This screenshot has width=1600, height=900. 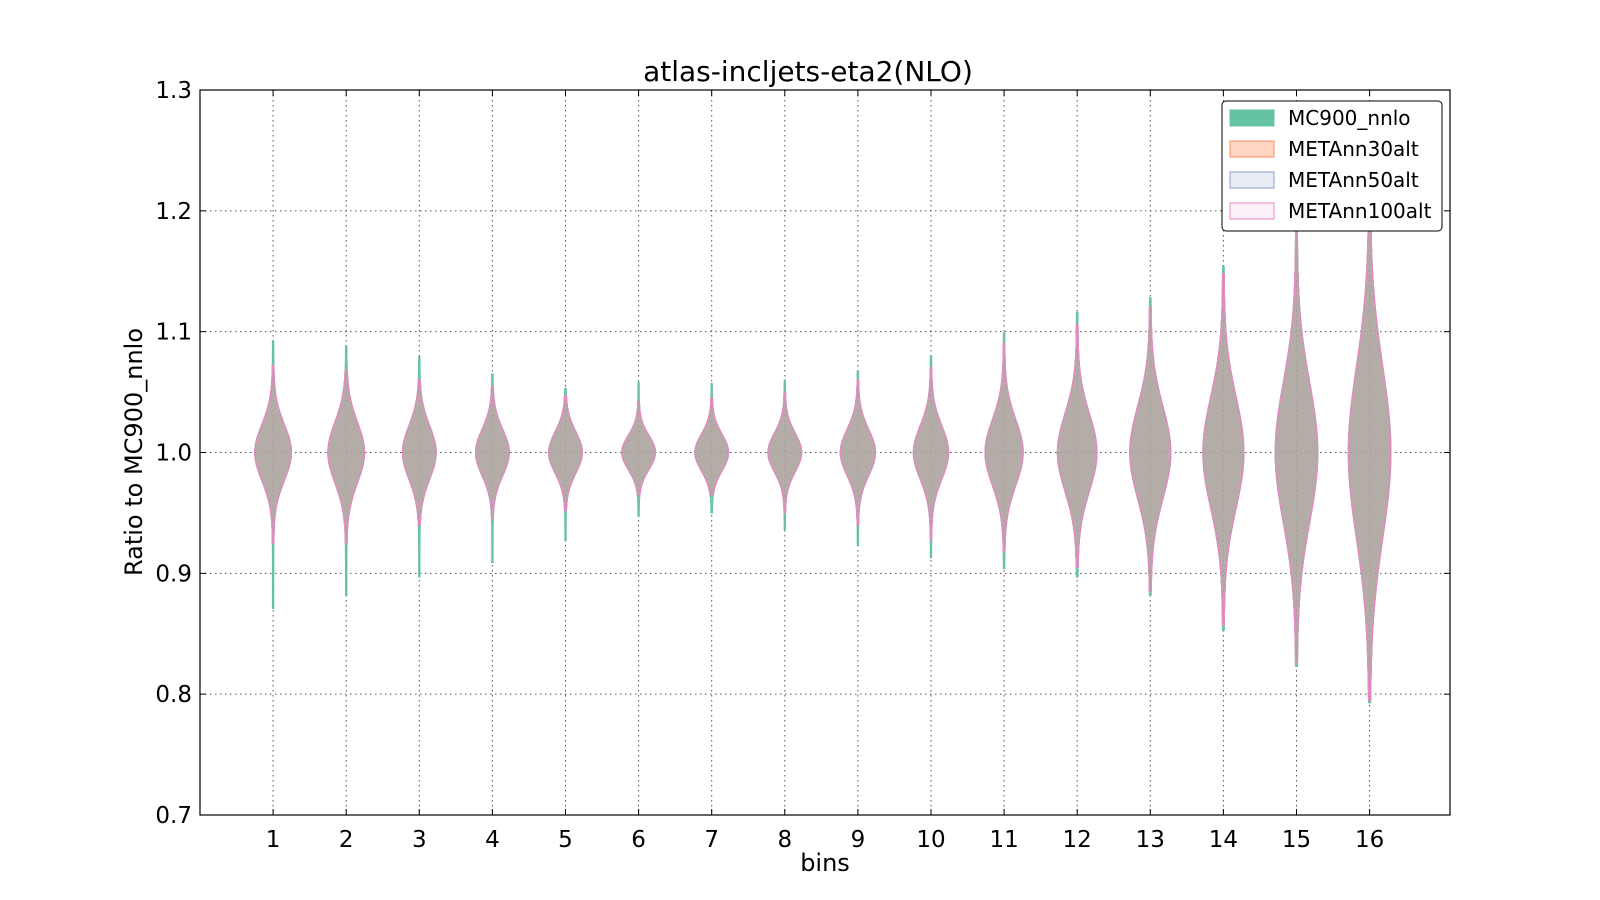 What do you see at coordinates (1150, 840) in the screenshot?
I see `x-tick-label: 13` at bounding box center [1150, 840].